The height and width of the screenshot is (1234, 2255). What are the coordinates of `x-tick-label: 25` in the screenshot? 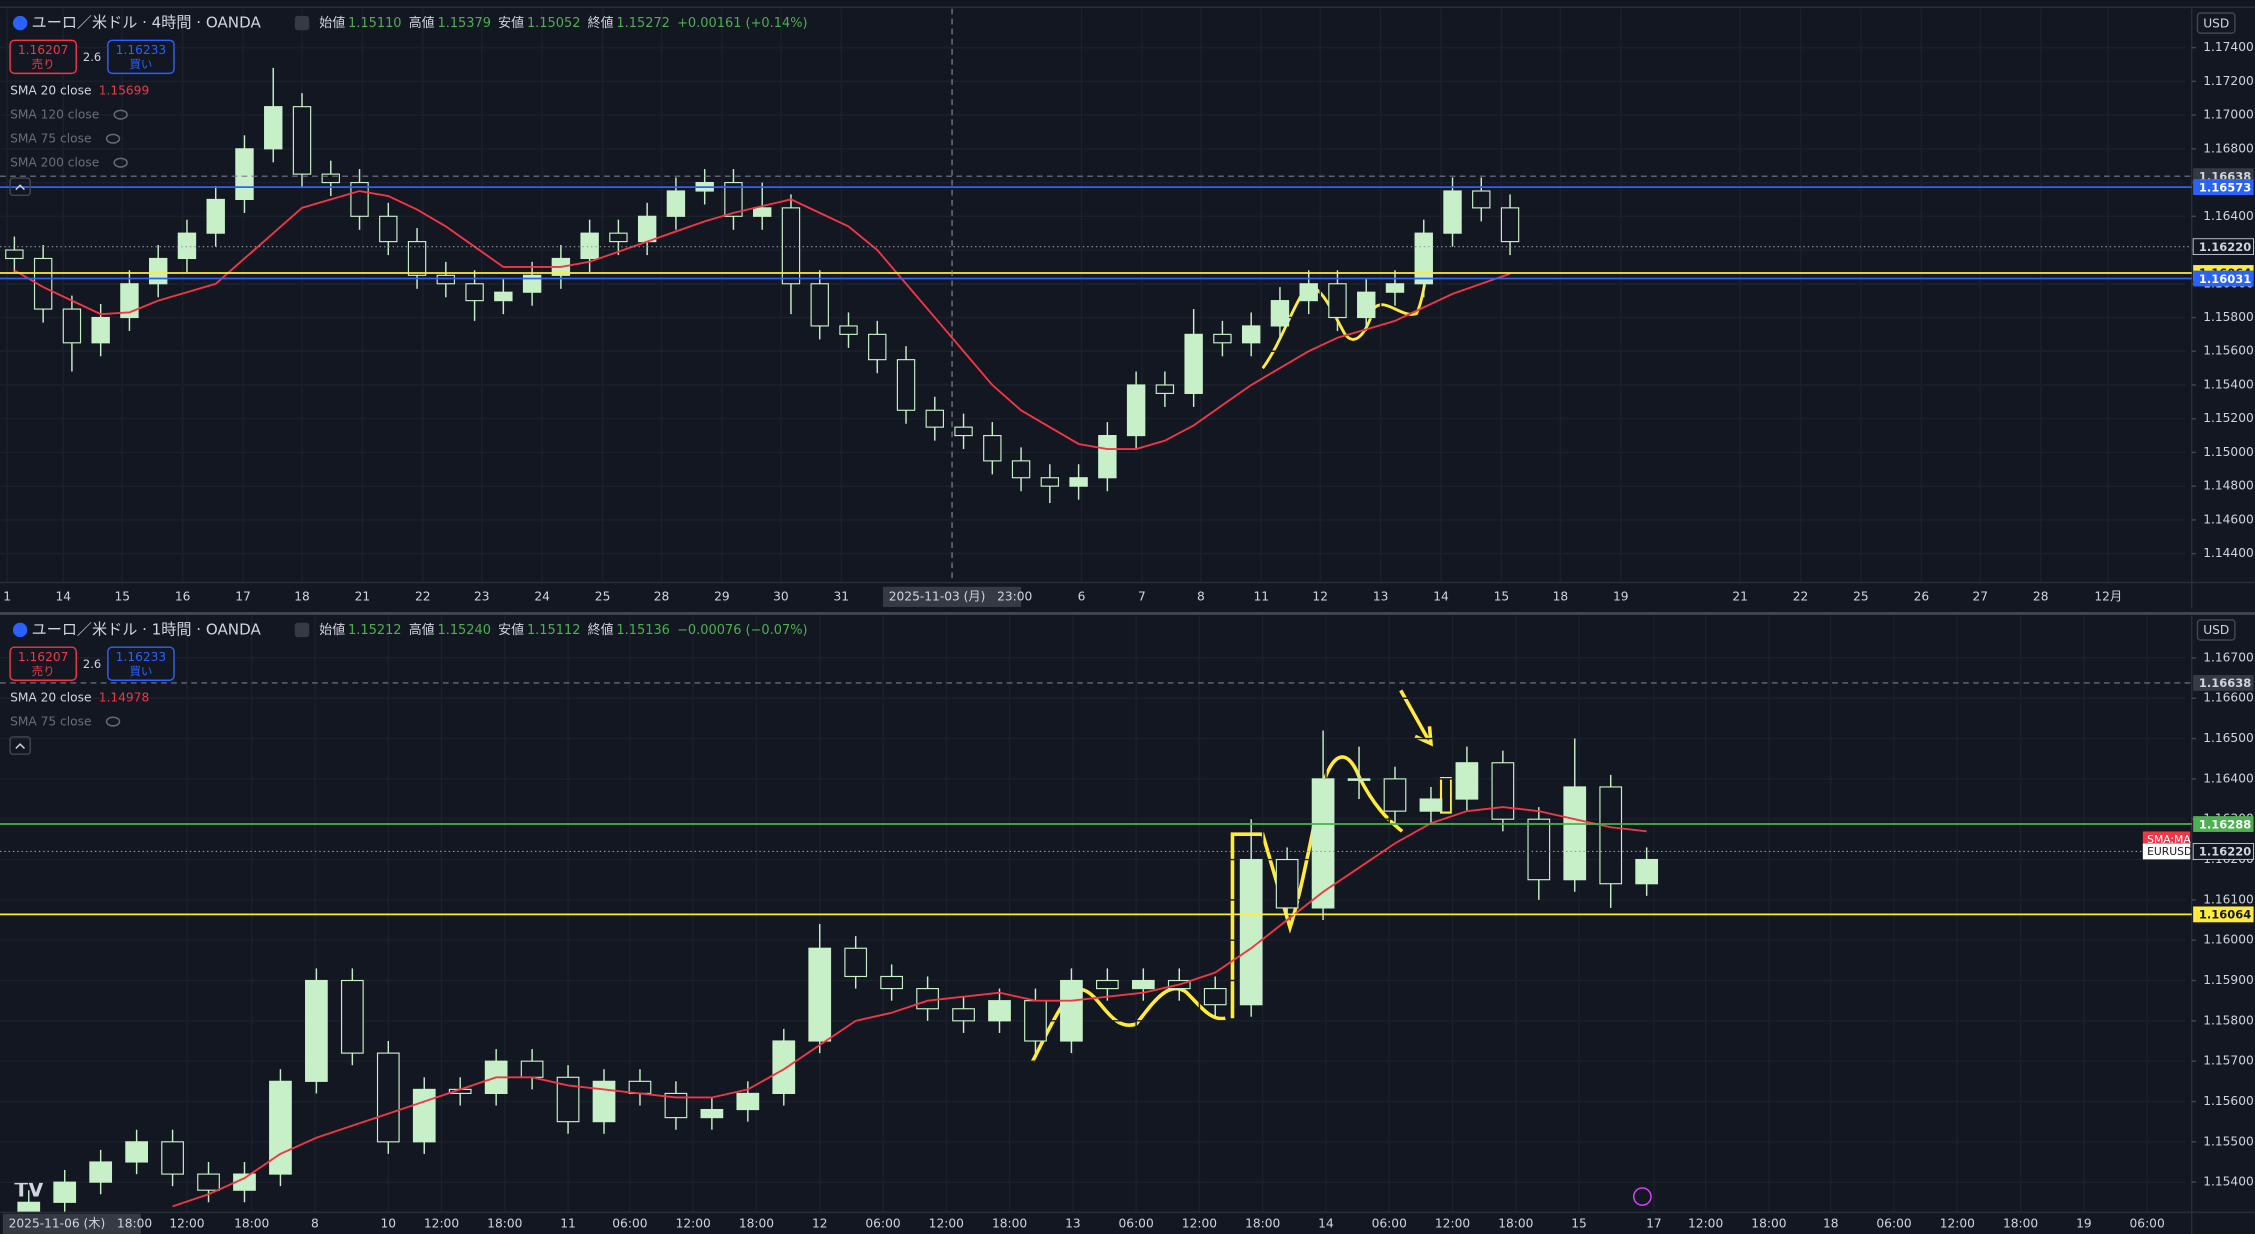 It's located at (603, 596).